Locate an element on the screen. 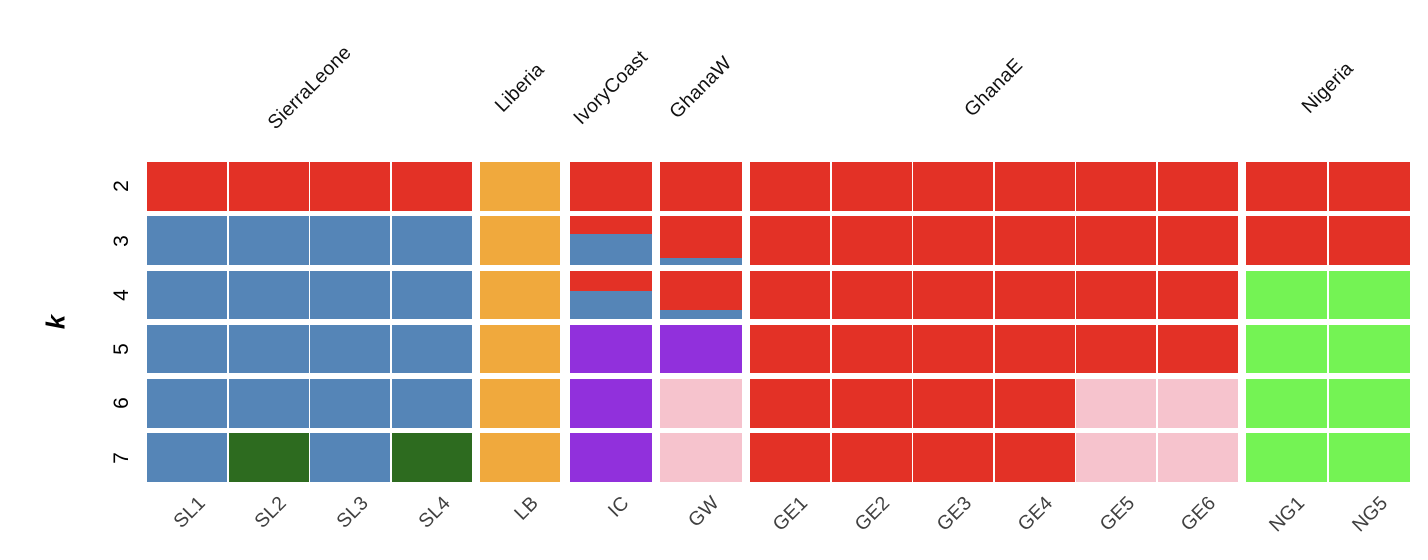 This screenshot has width=1428, height=560. cell-GE1-k4 is located at coordinates (790, 295).